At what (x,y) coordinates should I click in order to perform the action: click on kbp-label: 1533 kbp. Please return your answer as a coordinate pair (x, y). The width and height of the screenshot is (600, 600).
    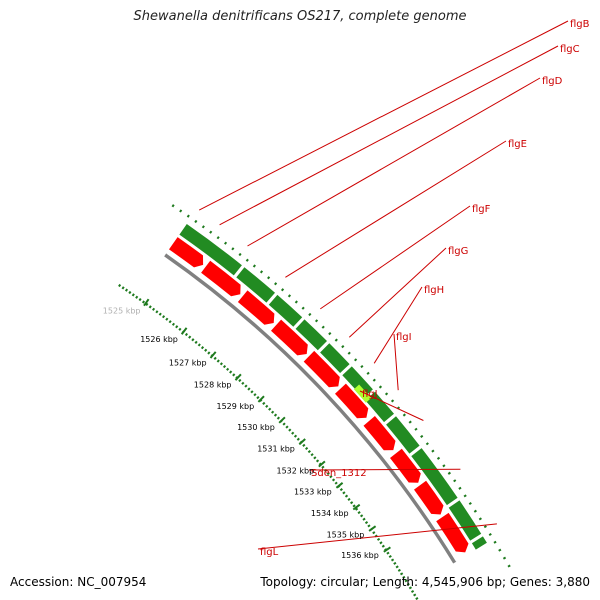
    Looking at the image, I should click on (313, 492).